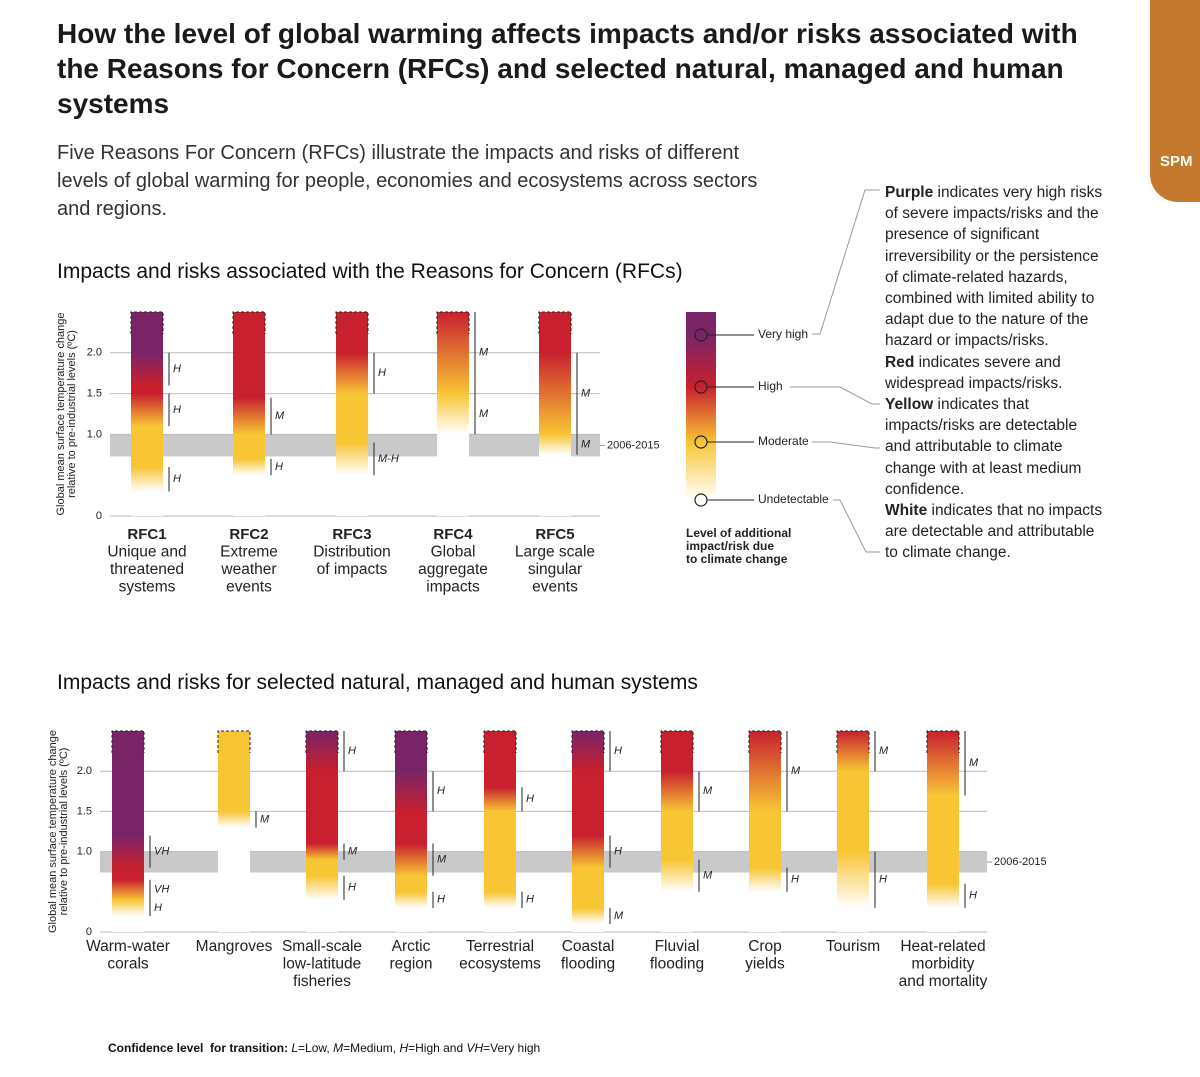 This screenshot has height=1077, width=1200. I want to click on column-label: Crop, so click(765, 946).